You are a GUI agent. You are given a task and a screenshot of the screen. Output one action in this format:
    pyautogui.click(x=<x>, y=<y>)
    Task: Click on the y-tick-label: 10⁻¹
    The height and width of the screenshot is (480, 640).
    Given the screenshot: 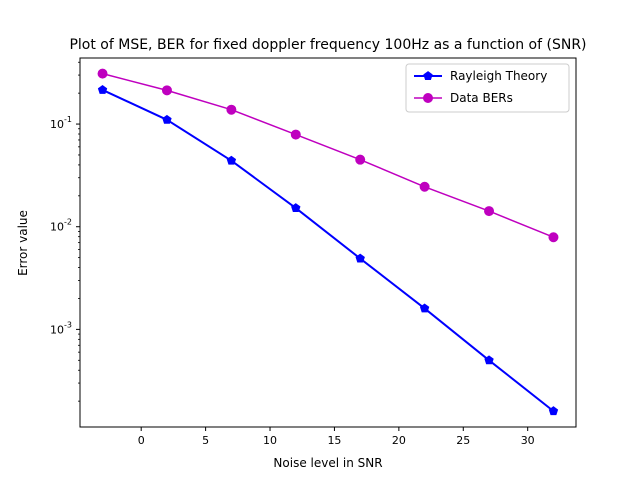 What is the action you would take?
    pyautogui.click(x=61, y=123)
    